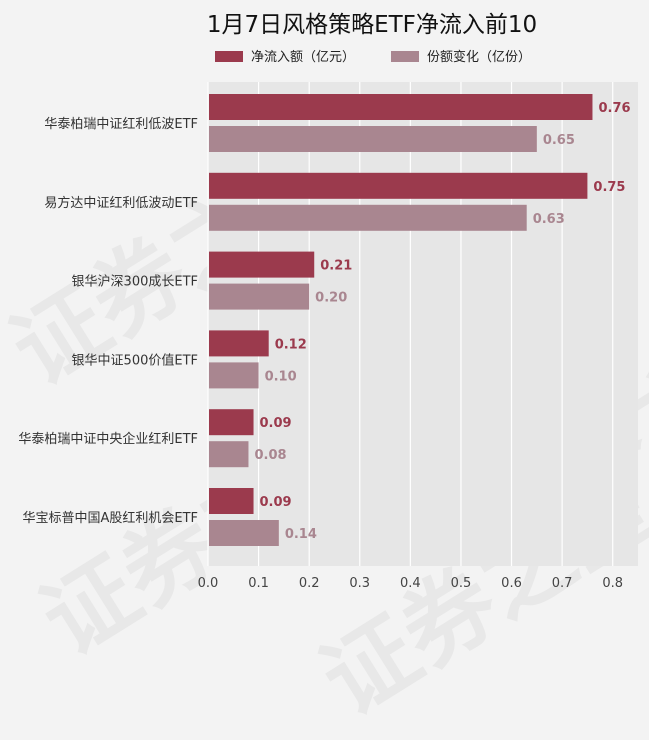 The height and width of the screenshot is (740, 649). Describe the element at coordinates (372, 25) in the screenshot. I see `chart-title: 1月7日风格策略ETF净流入前10` at that location.